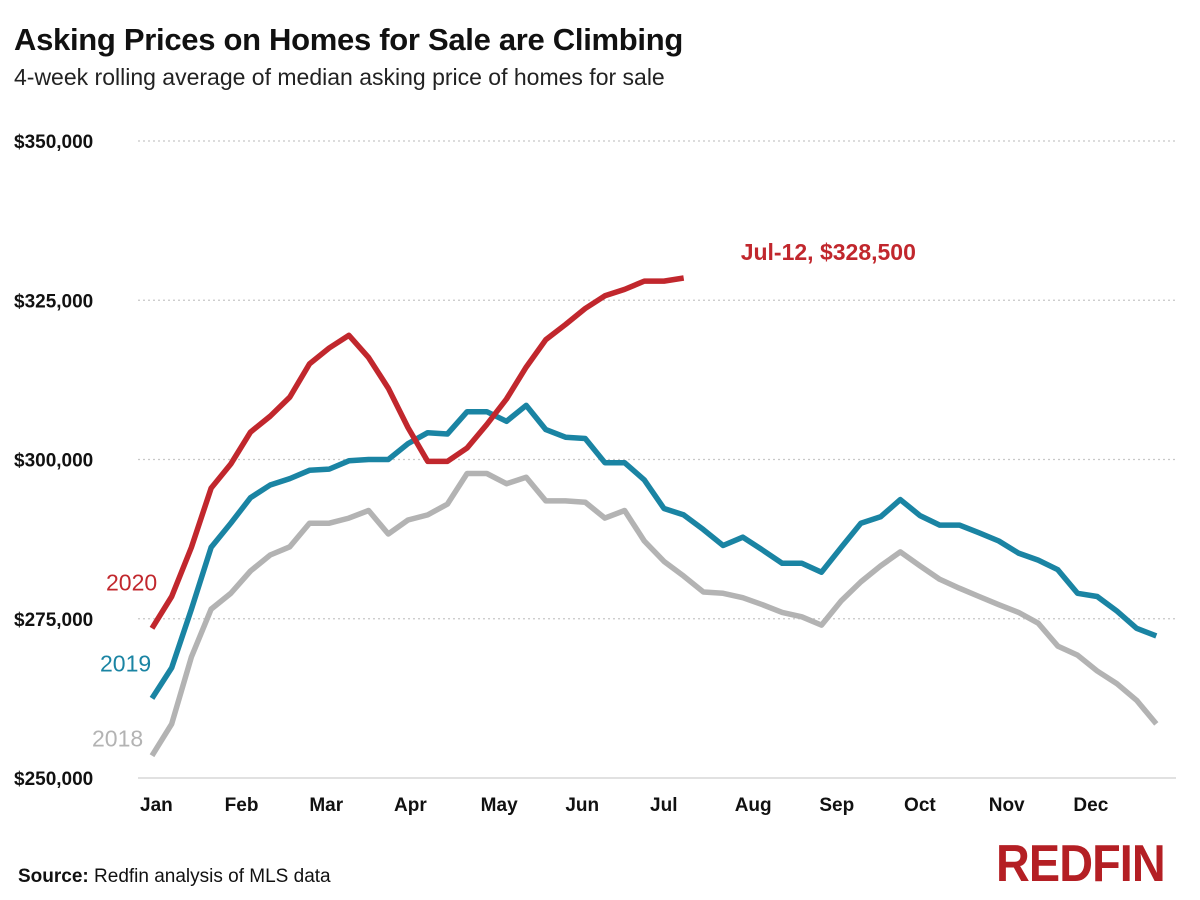 The image size is (1200, 900). I want to click on y-tick-label: $350,000, so click(53, 142).